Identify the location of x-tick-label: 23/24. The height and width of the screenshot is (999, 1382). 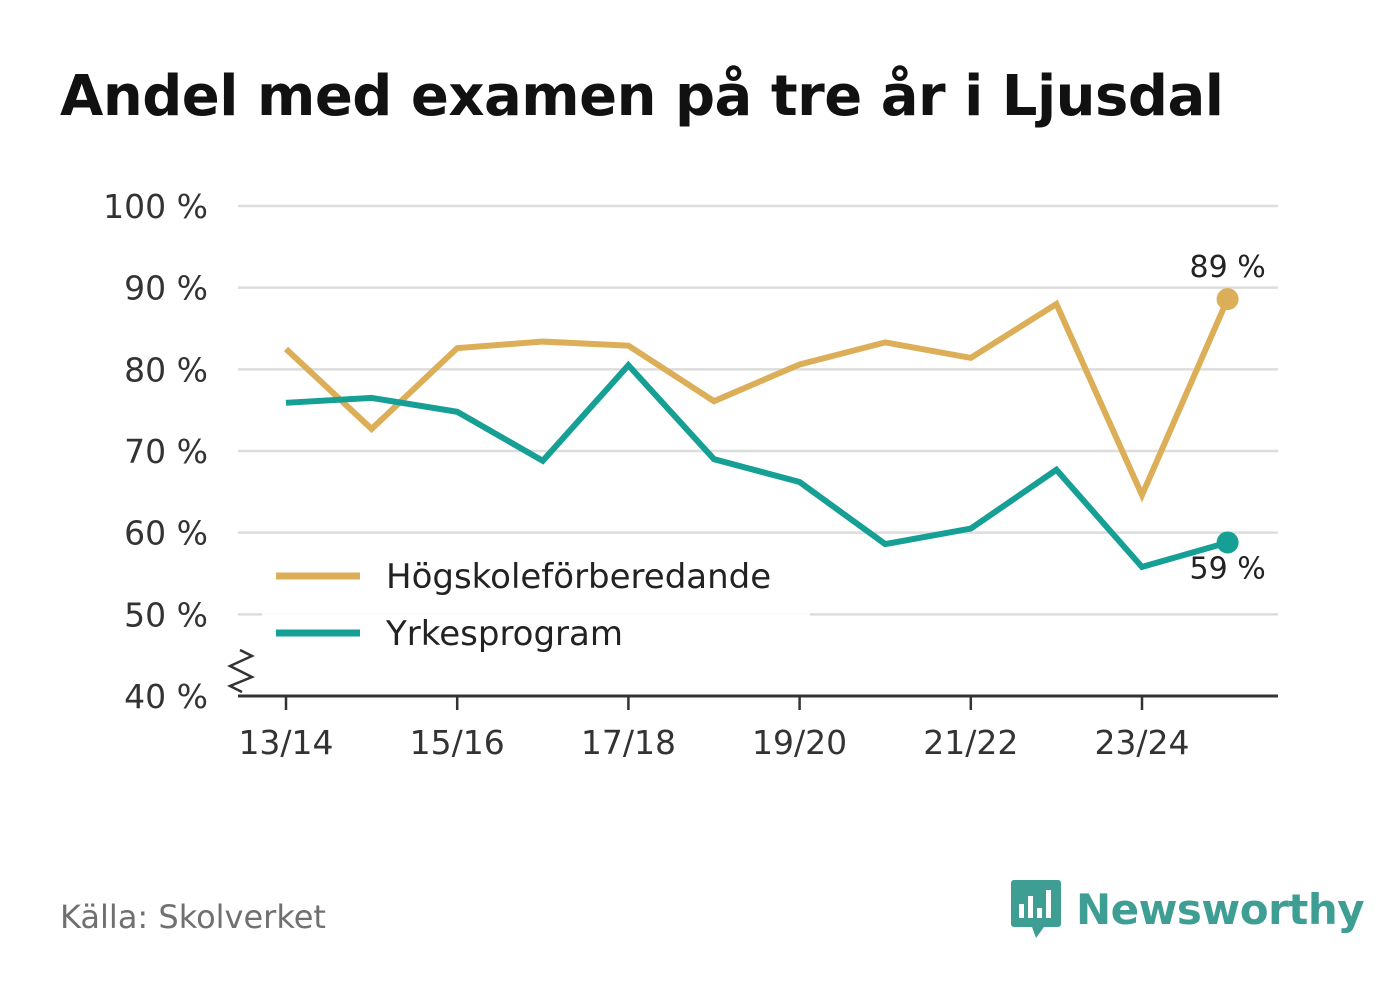
(1141, 742).